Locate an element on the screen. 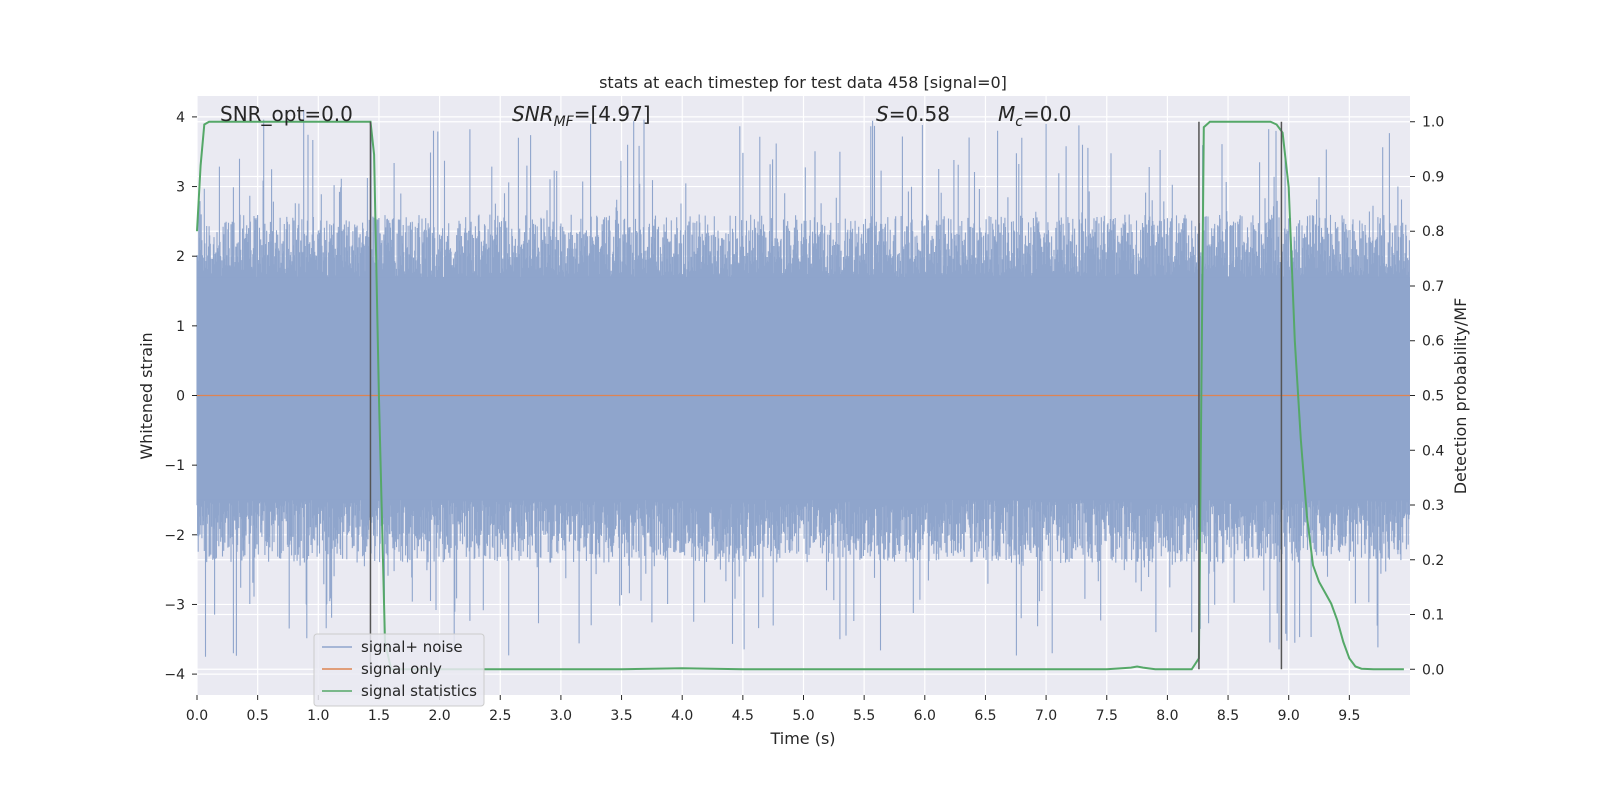 The image size is (1600, 800). x-tick-label: 4.5 is located at coordinates (743, 716).